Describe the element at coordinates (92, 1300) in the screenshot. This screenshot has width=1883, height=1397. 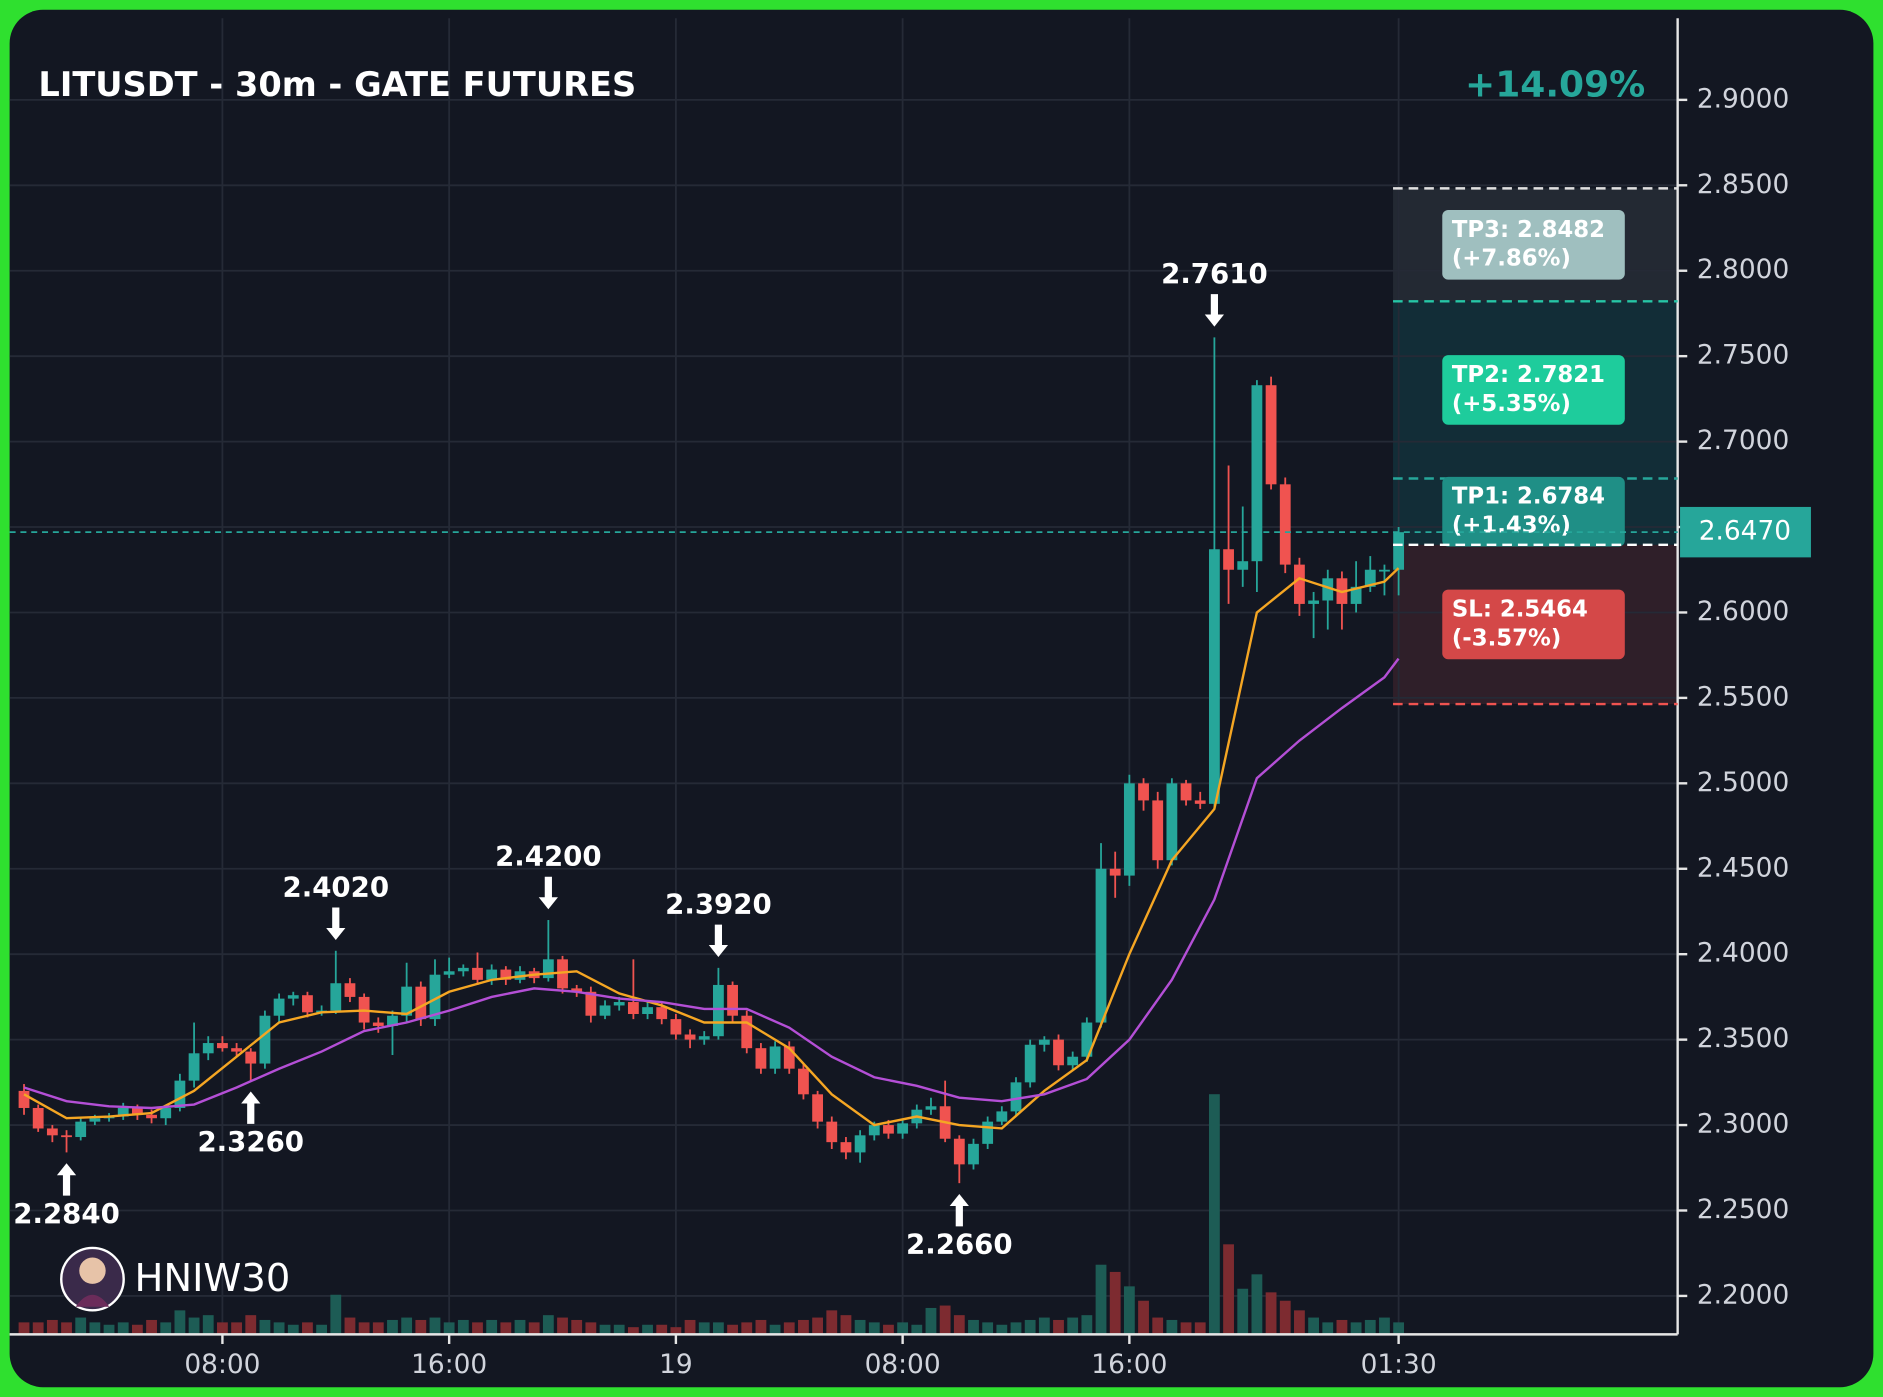
I see `avatar-body` at that location.